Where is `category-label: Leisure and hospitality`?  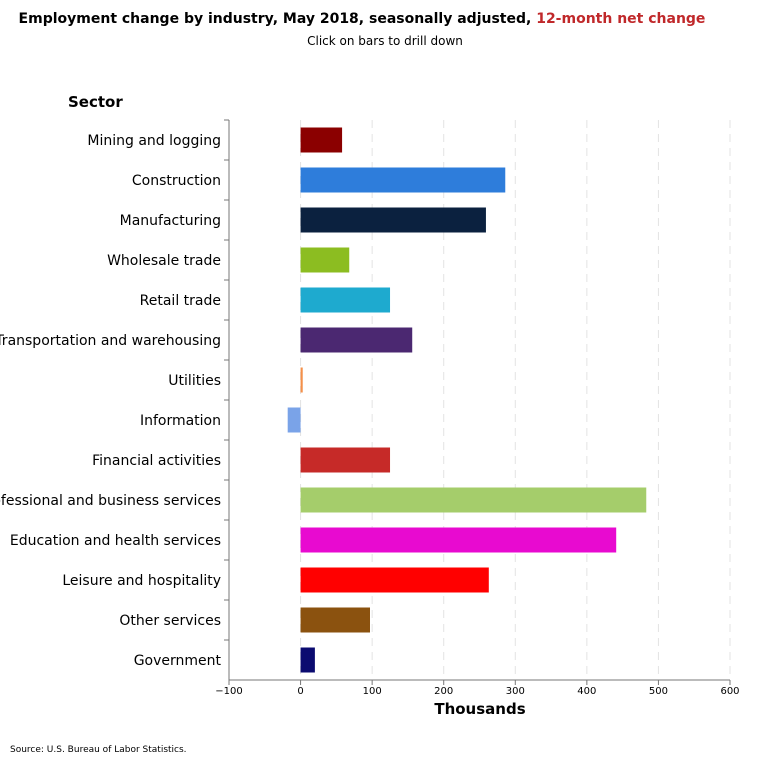 category-label: Leisure and hospitality is located at coordinates (141, 581).